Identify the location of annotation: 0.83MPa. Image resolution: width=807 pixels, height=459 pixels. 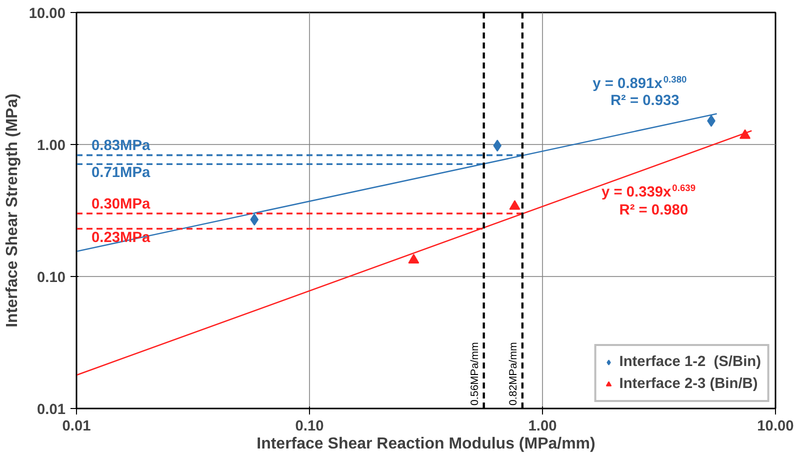
(122, 146).